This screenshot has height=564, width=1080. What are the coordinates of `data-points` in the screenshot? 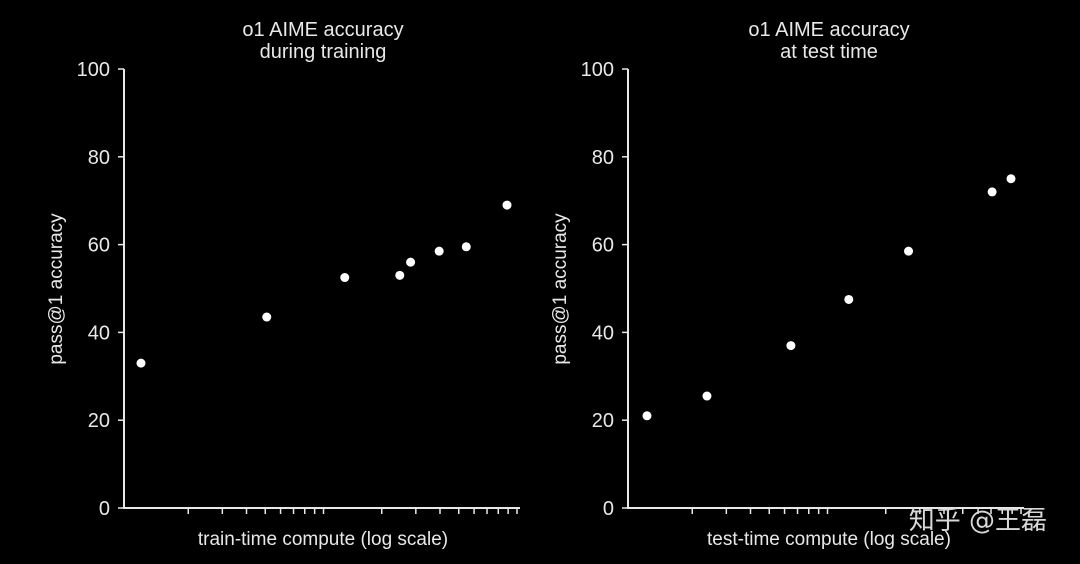 It's located at (324, 284).